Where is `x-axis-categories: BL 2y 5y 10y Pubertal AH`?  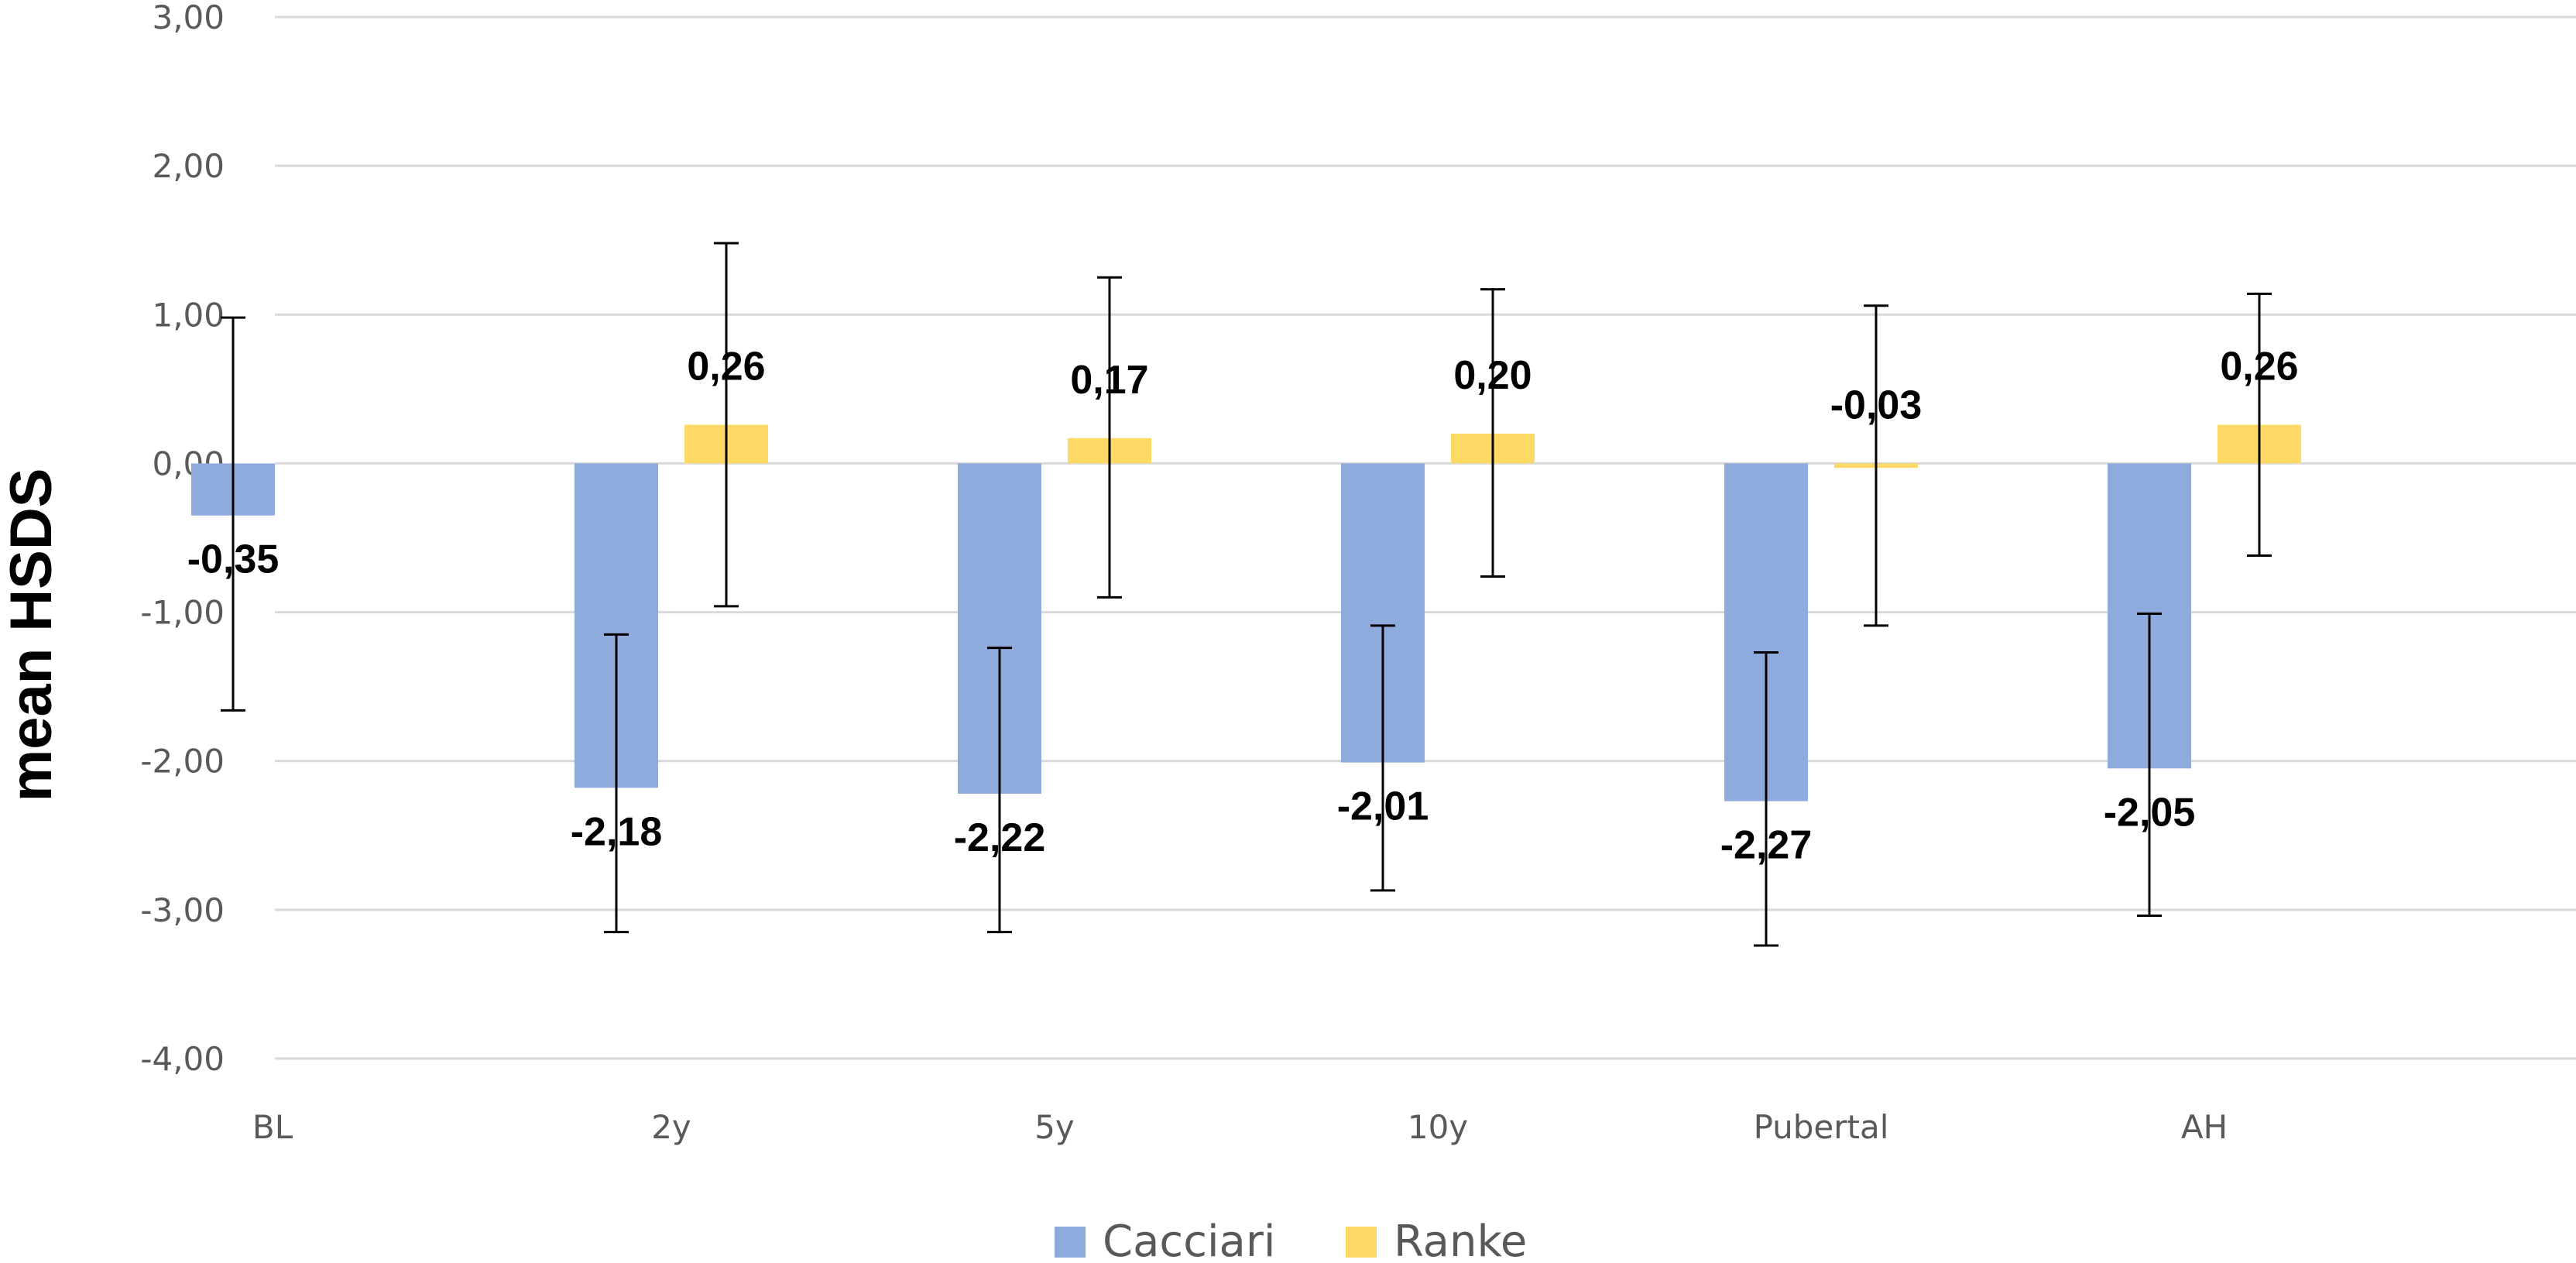 x-axis-categories: BL 2y 5y 10y Pubertal AH is located at coordinates (1240, 1127).